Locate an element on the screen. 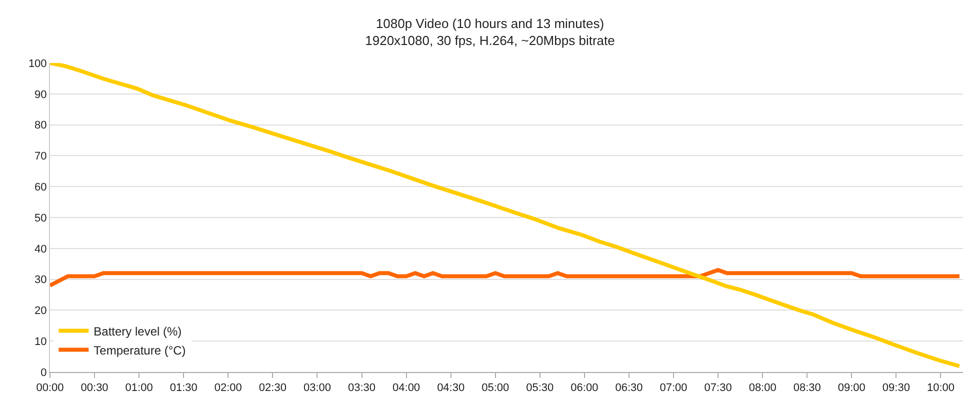 The width and height of the screenshot is (980, 400). x-tick-label: 08:00 is located at coordinates (762, 388).